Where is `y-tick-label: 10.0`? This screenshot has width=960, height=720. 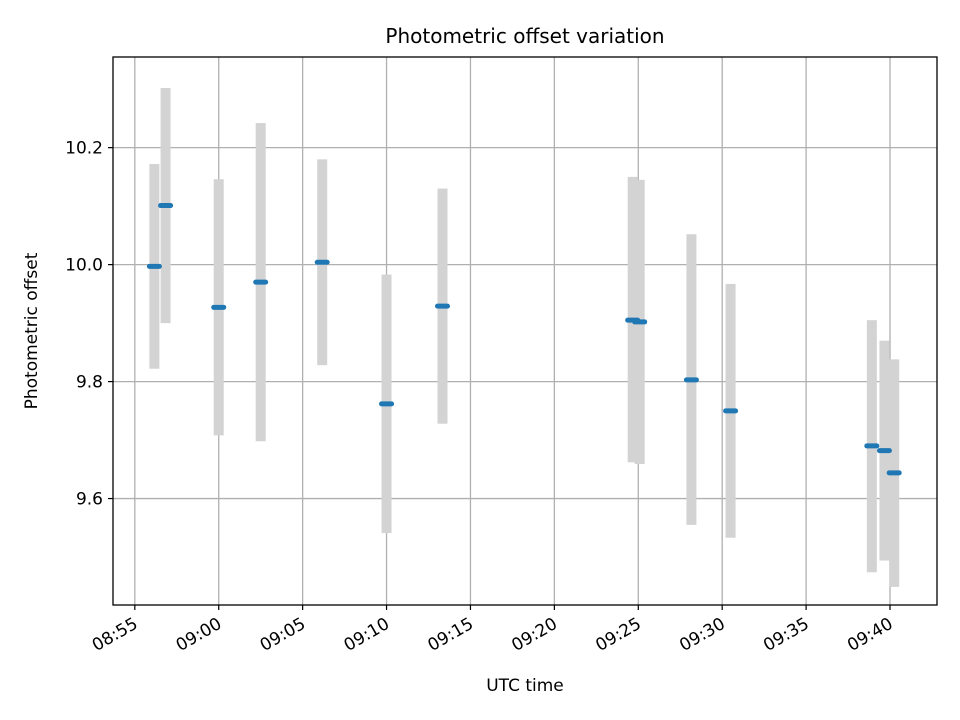 y-tick-label: 10.0 is located at coordinates (84, 266).